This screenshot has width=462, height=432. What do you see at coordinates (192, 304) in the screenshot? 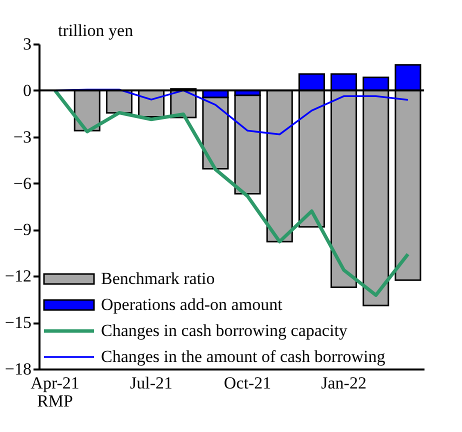
I see `legend-label: Operations add-on amount` at bounding box center [192, 304].